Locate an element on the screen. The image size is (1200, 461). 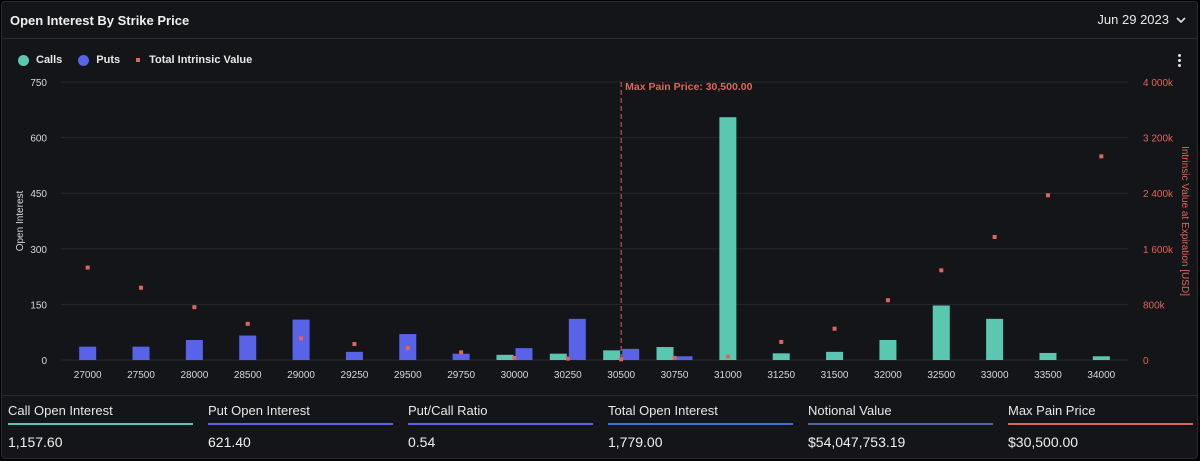
stat-value: $30,500.00 is located at coordinates (1043, 442).